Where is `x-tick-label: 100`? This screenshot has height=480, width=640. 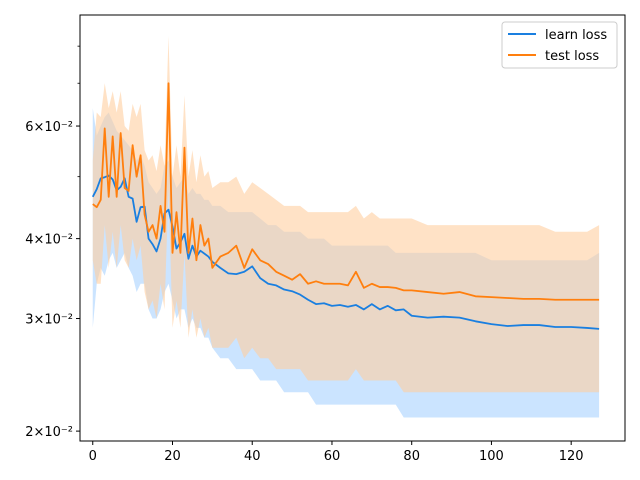
x-tick-label: 100 is located at coordinates (491, 456).